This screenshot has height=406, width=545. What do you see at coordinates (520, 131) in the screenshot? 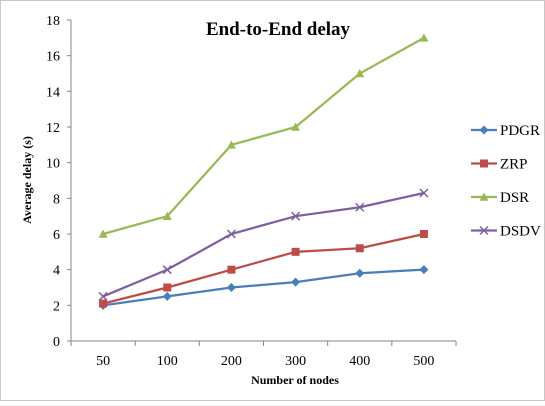
I see `legend-label: PDGR` at bounding box center [520, 131].